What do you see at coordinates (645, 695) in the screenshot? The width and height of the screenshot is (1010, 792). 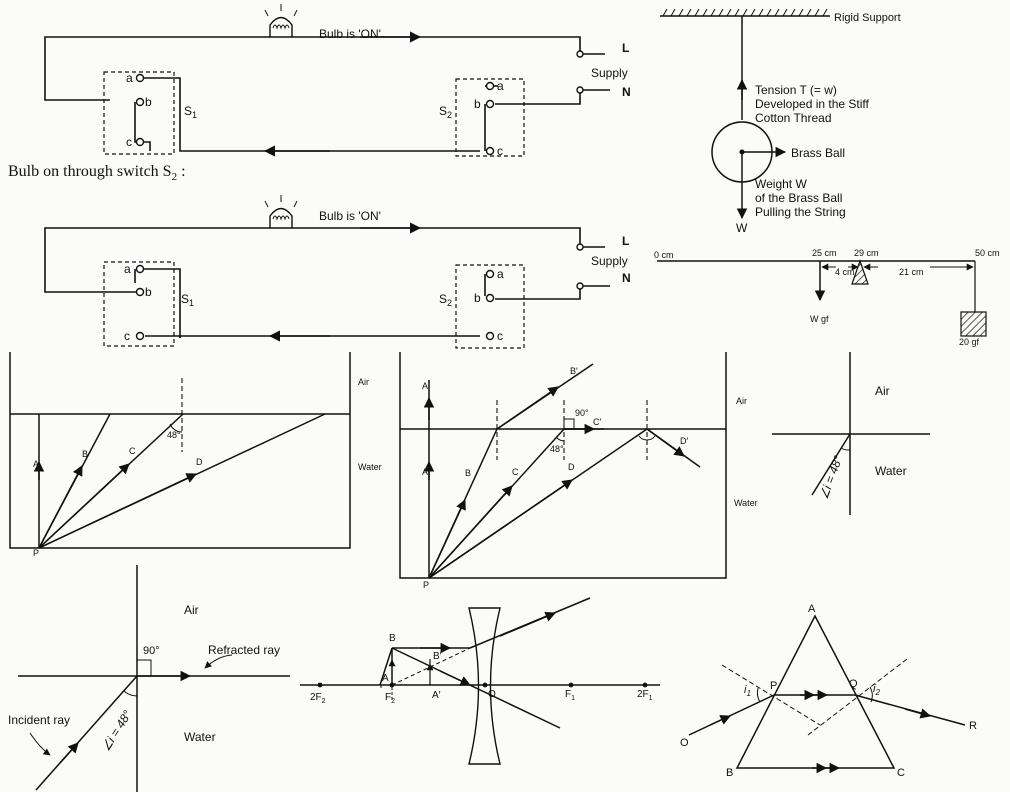 I see `lens-2f1-label: 2F1` at bounding box center [645, 695].